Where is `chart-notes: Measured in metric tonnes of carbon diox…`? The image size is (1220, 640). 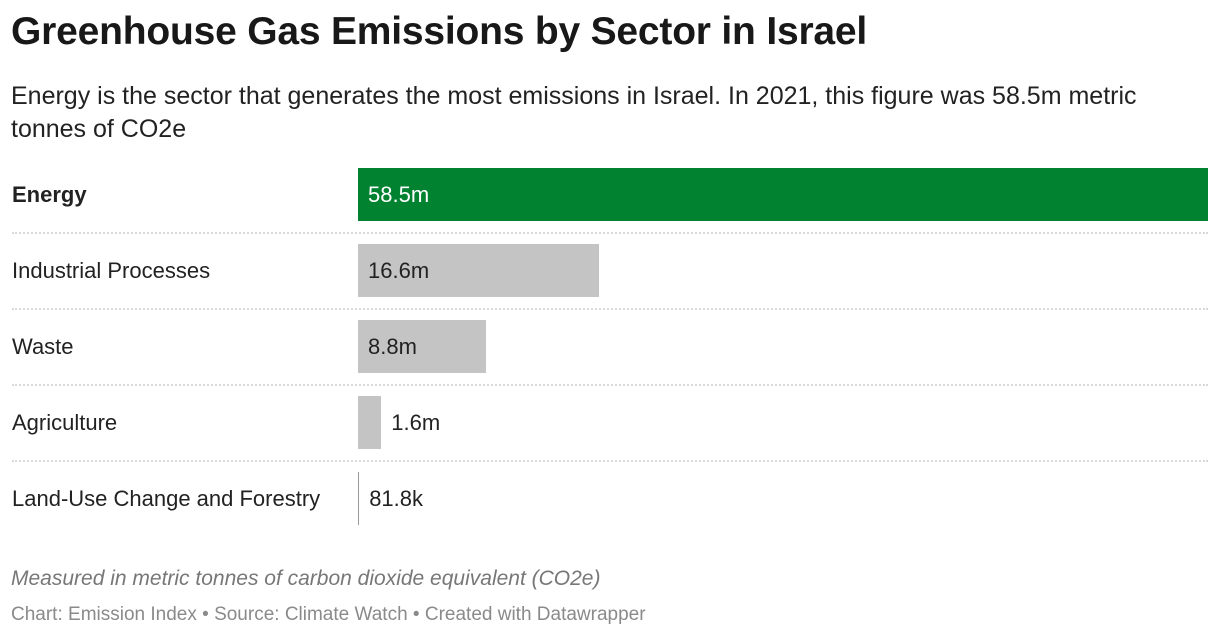
chart-notes: Measured in metric tonnes of carbon diox… is located at coordinates (306, 578).